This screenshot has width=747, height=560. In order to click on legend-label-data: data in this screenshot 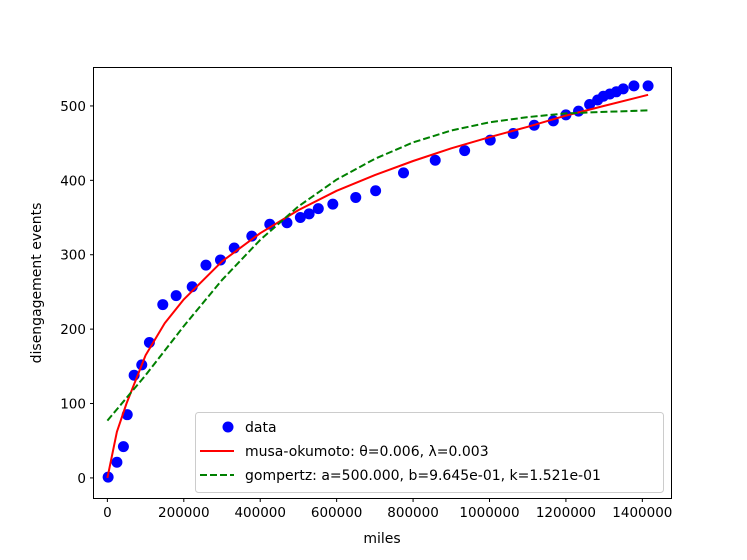, I will do `click(261, 428)`.